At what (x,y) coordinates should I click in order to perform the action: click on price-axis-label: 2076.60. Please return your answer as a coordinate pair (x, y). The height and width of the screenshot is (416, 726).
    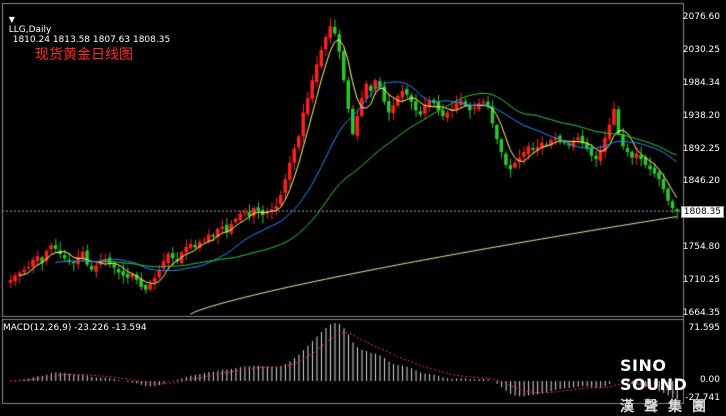
    Looking at the image, I should click on (701, 17).